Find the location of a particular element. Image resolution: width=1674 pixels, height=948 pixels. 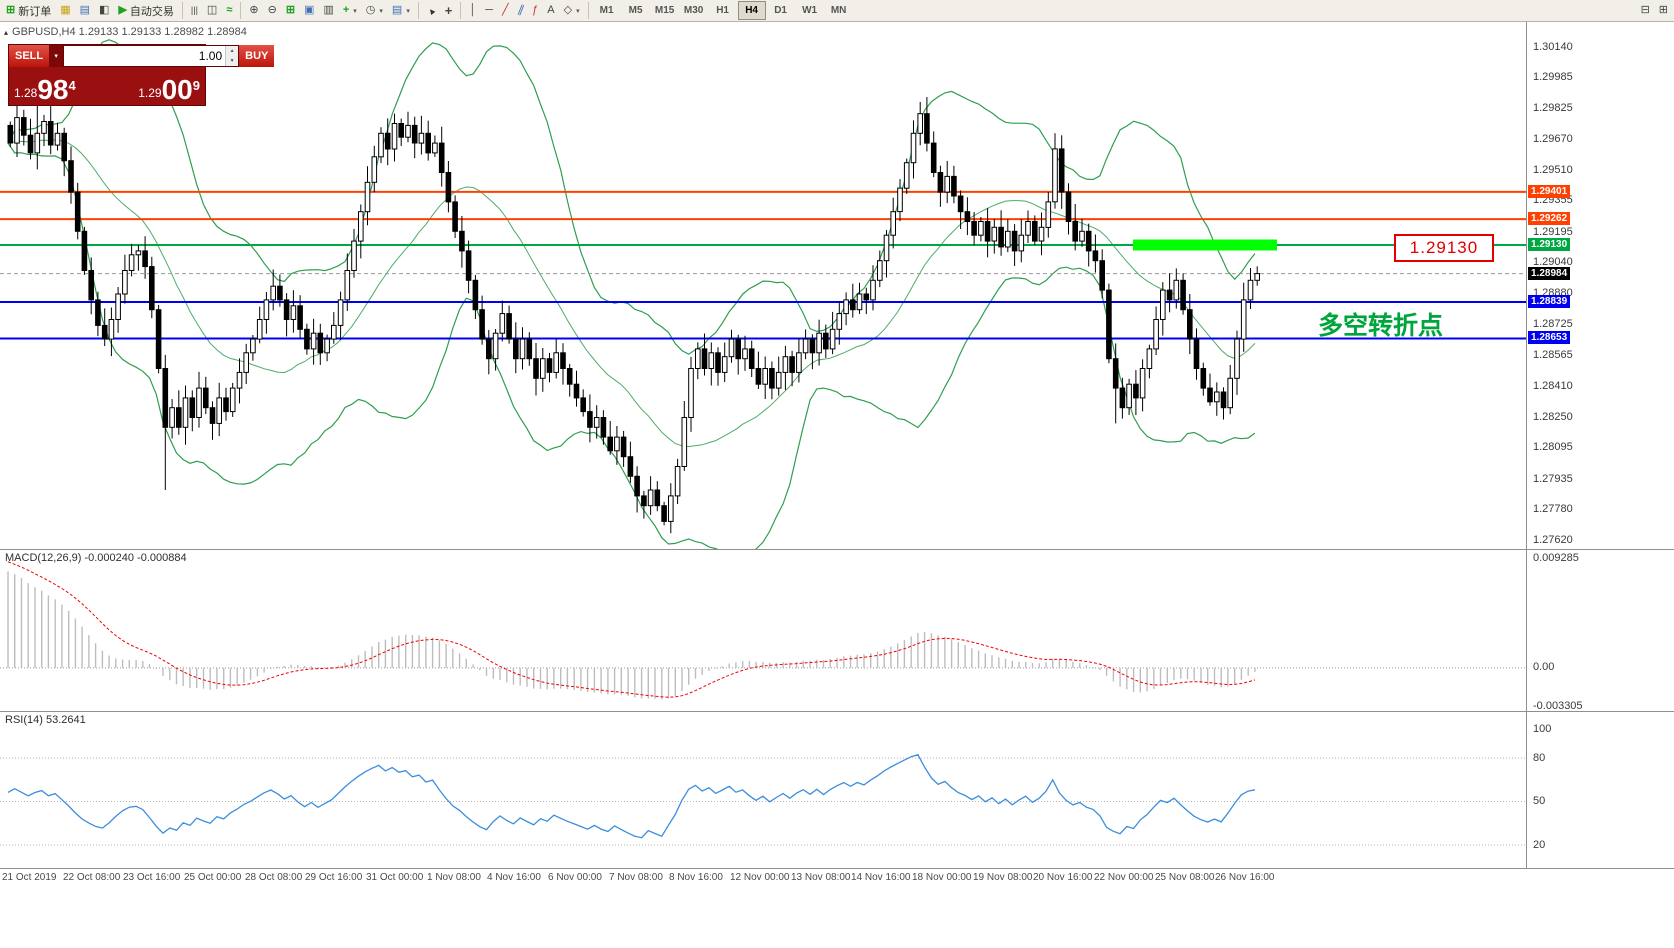

cascade-windows-button: ▣ is located at coordinates (309, 10).